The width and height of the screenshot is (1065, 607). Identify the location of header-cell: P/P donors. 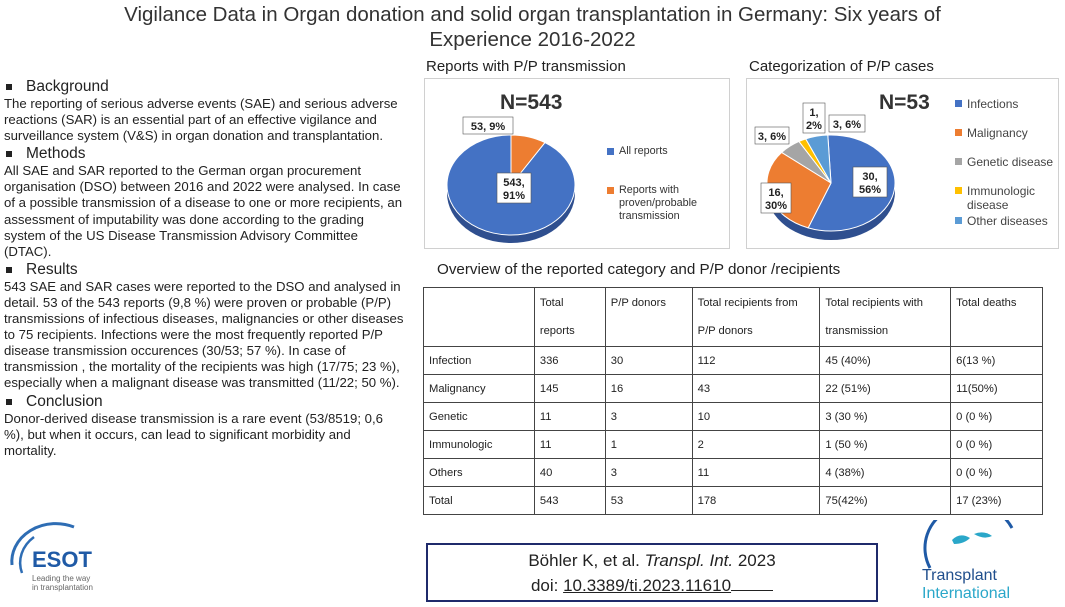
(648, 317).